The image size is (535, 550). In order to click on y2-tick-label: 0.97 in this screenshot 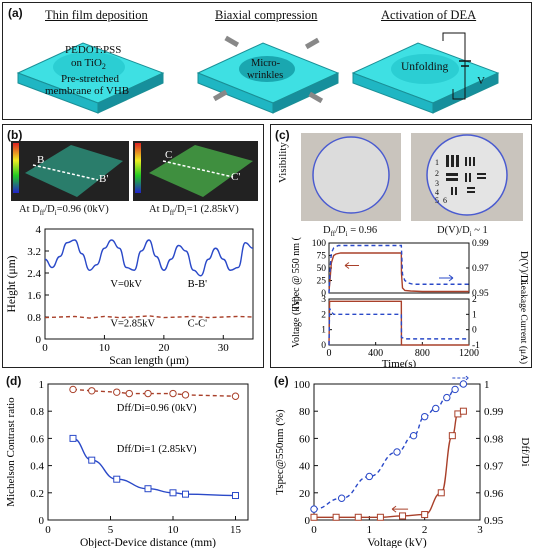, I will do `click(494, 467)`.